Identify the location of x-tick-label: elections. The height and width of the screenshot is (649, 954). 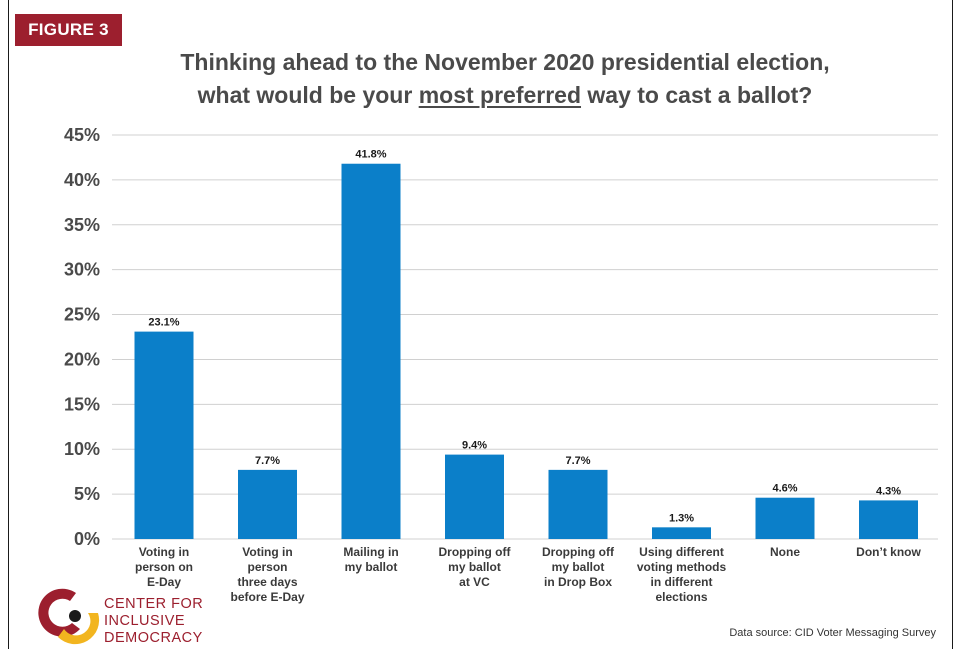
(681, 597).